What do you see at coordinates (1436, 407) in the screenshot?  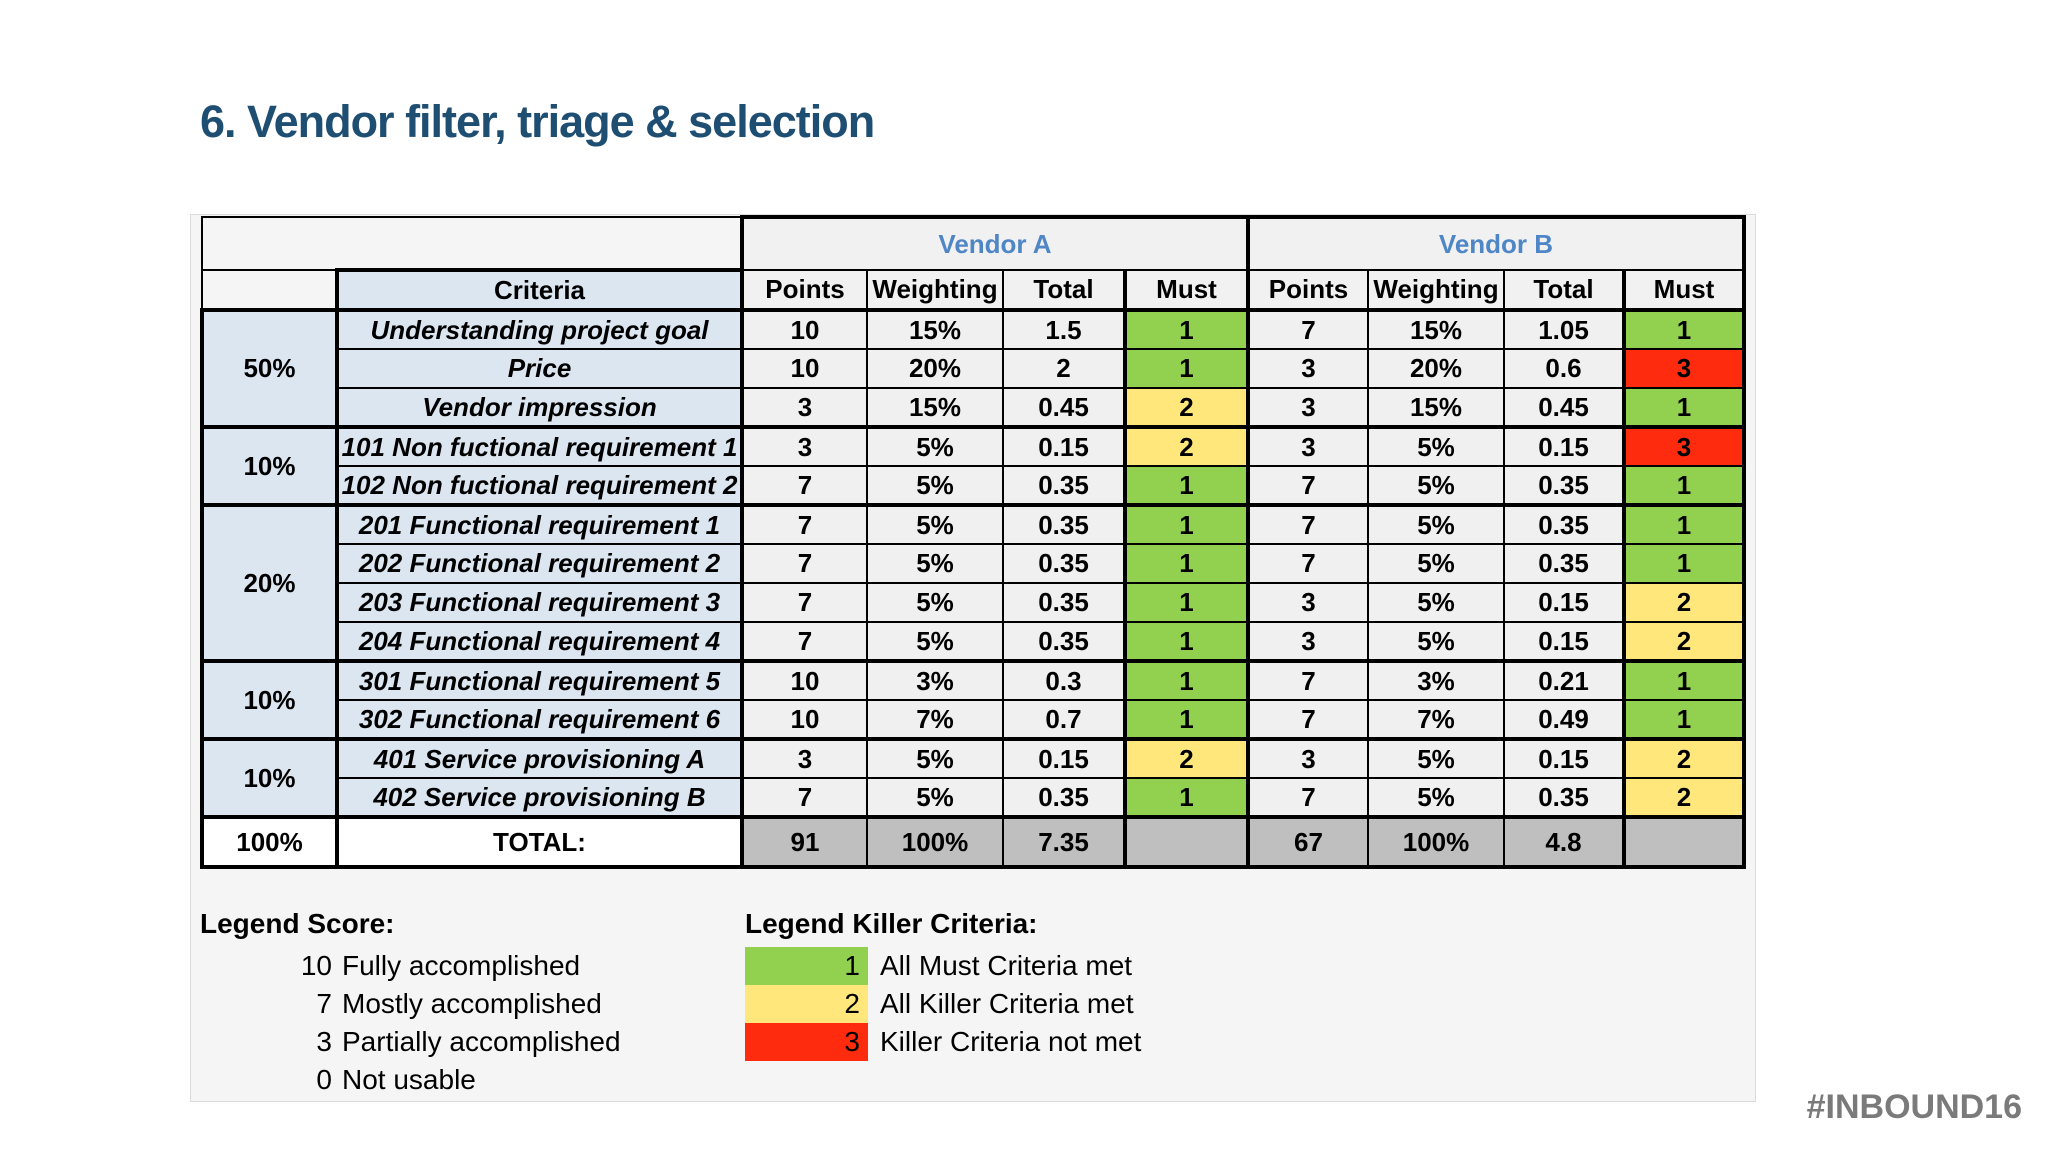 I see `weighting-cell-b: 15%` at bounding box center [1436, 407].